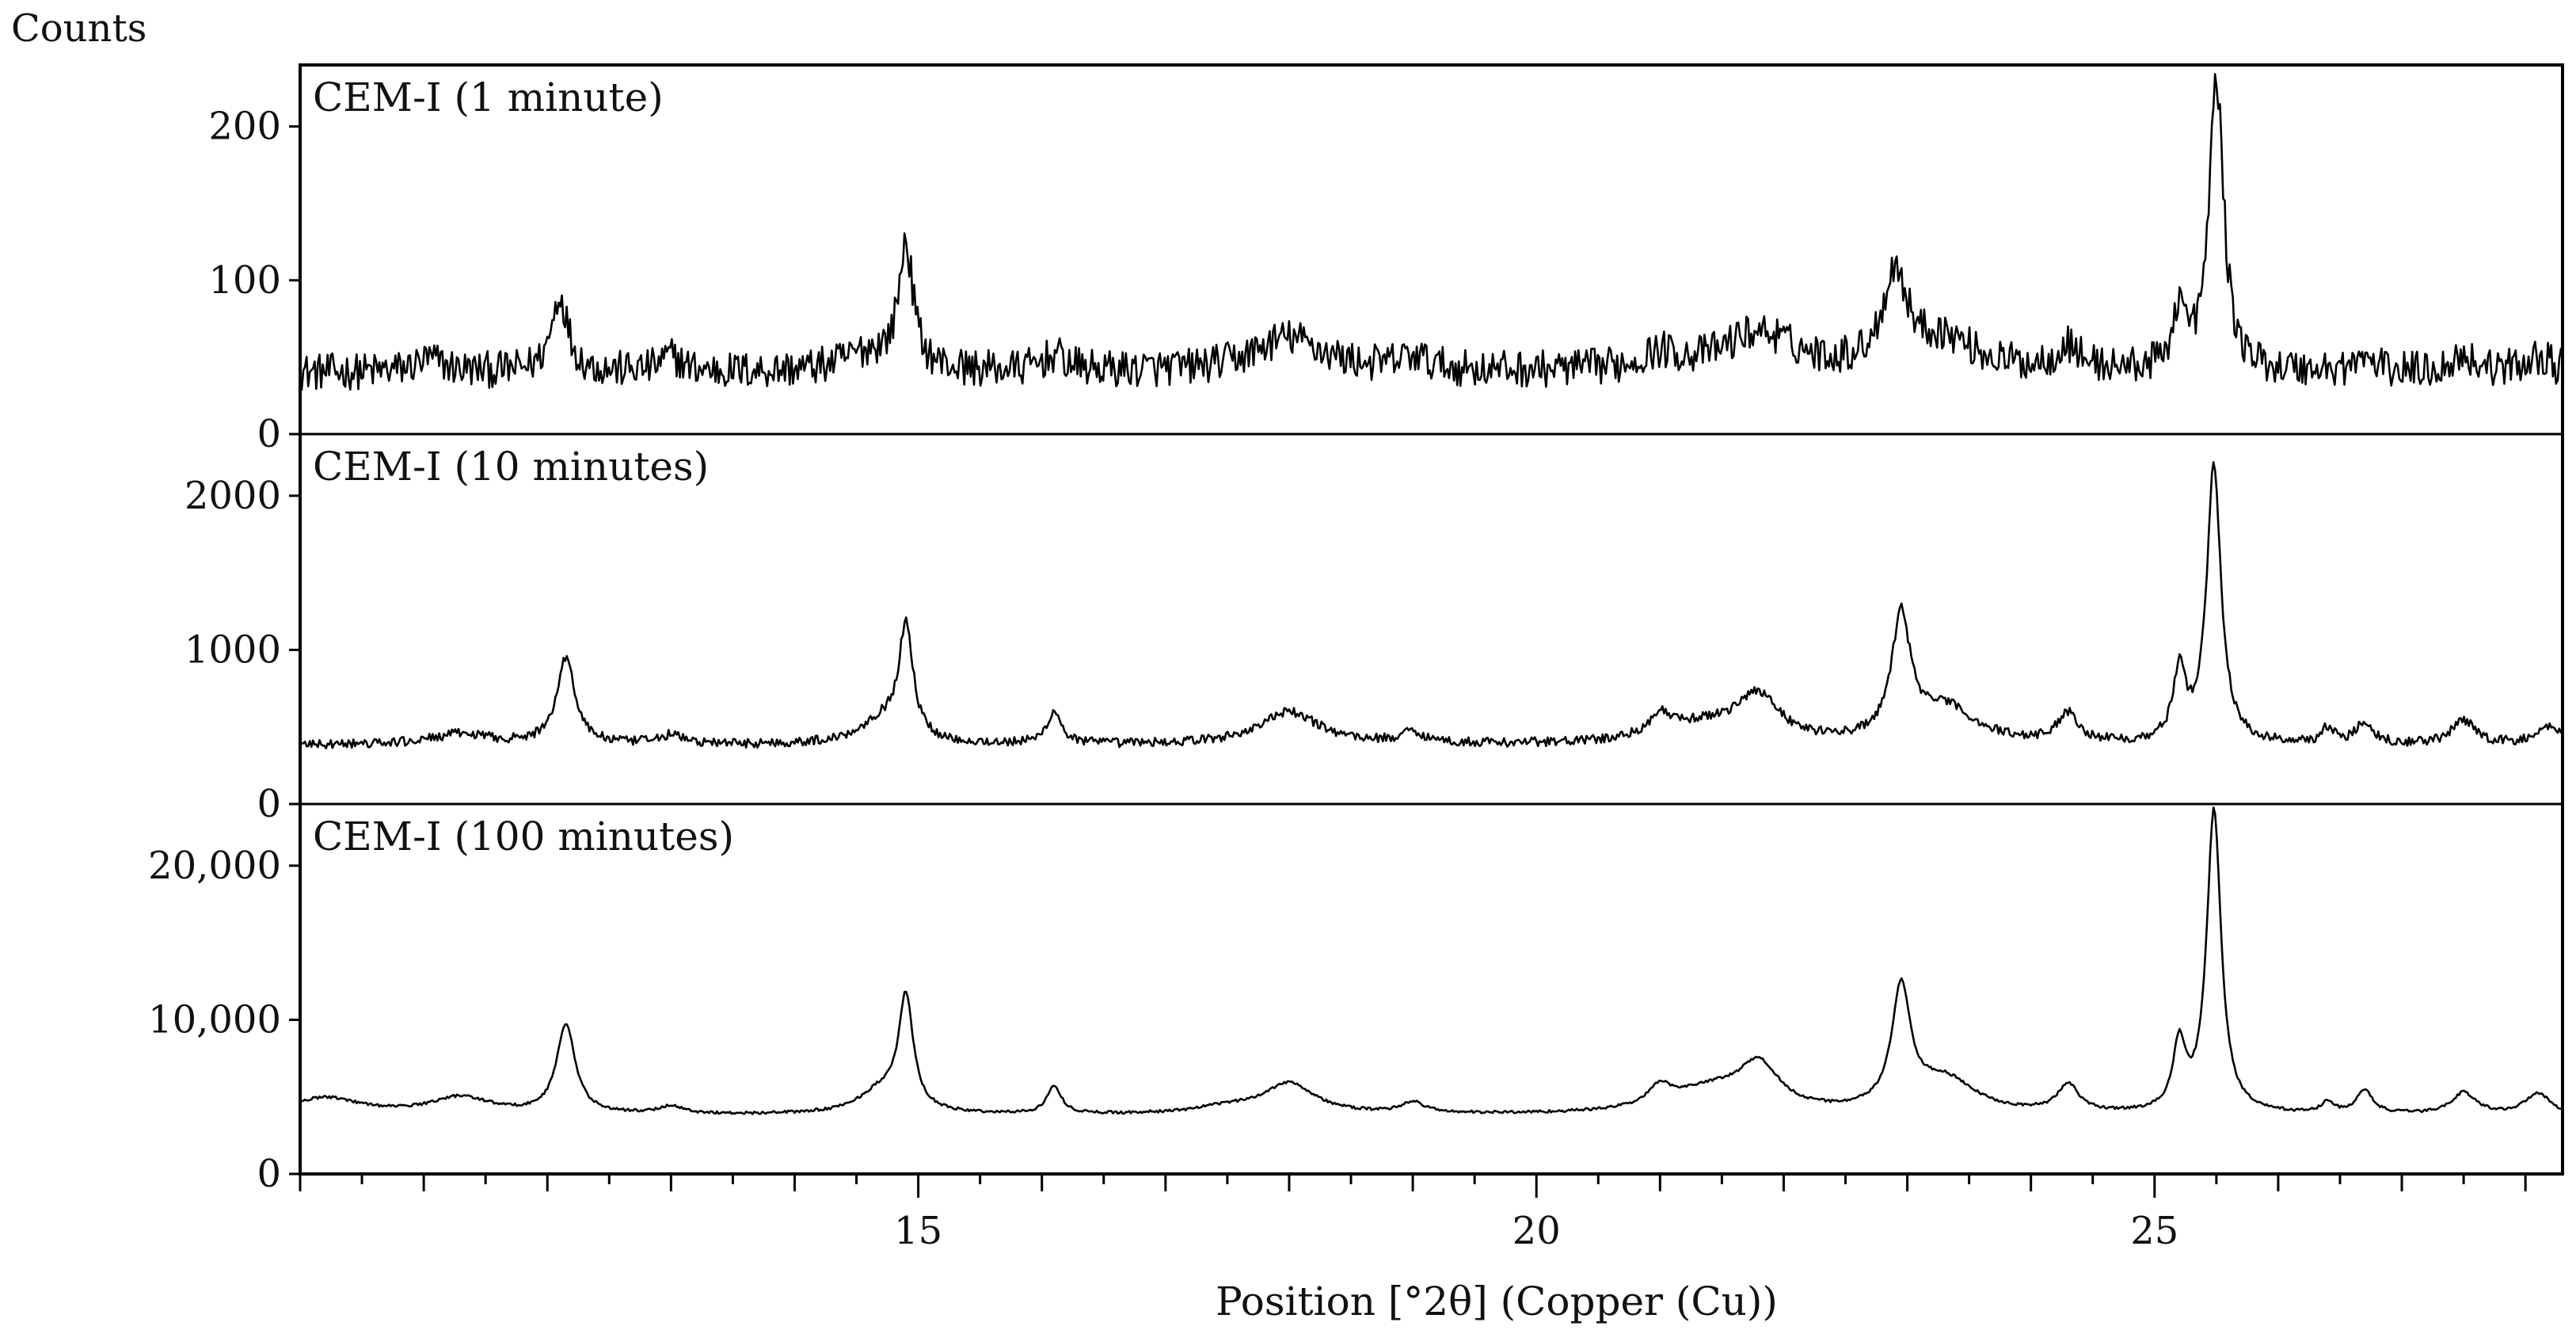 This screenshot has height=1330, width=2576. What do you see at coordinates (2154, 1231) in the screenshot?
I see `x-tick-label: 25` at bounding box center [2154, 1231].